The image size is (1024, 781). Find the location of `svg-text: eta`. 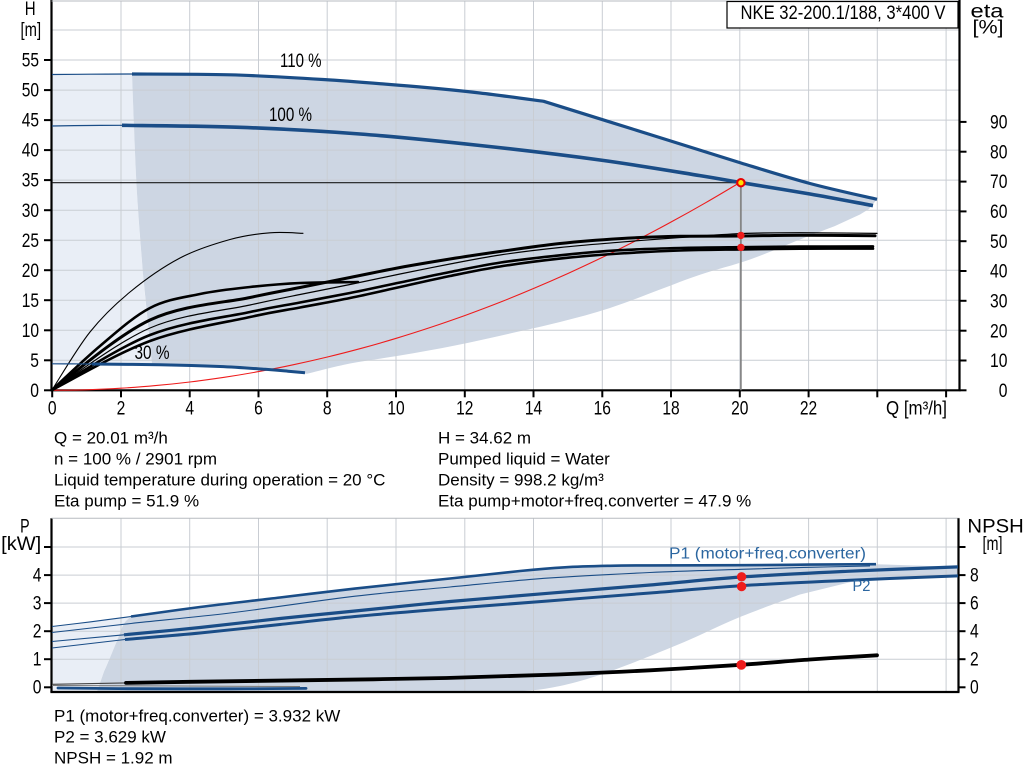

svg-text: eta is located at coordinates (988, 11).